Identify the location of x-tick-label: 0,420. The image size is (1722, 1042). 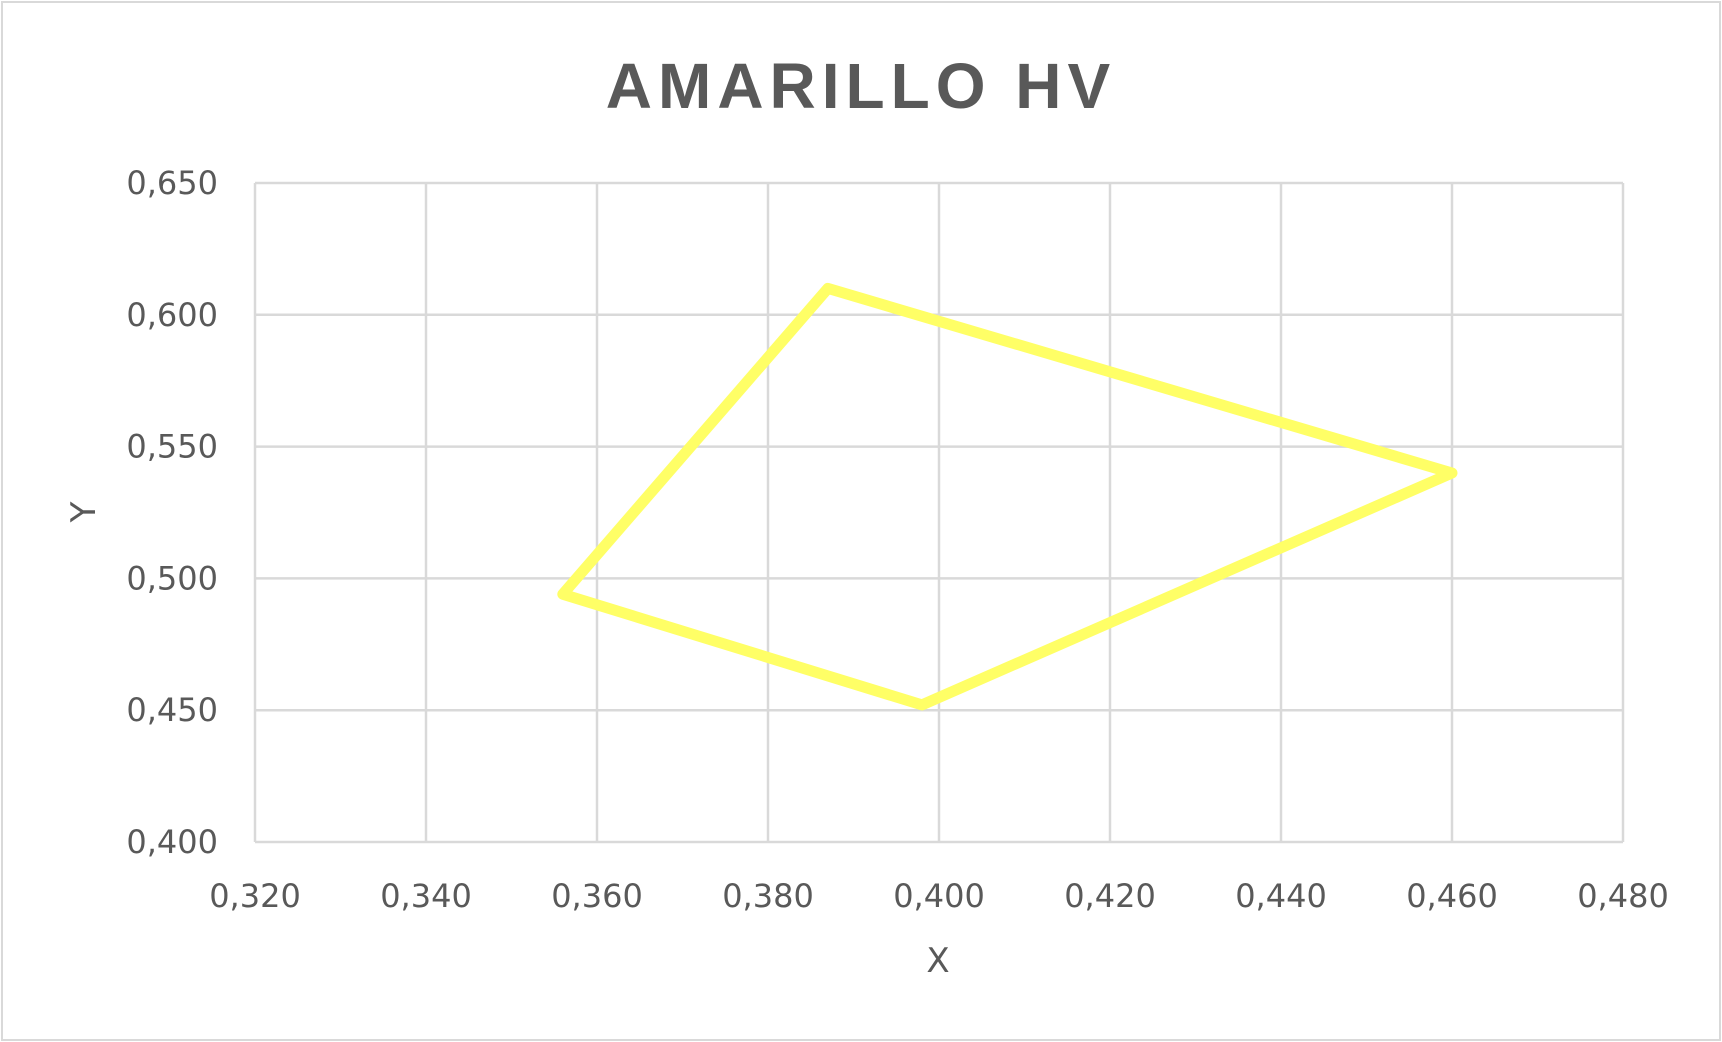
(1110, 896).